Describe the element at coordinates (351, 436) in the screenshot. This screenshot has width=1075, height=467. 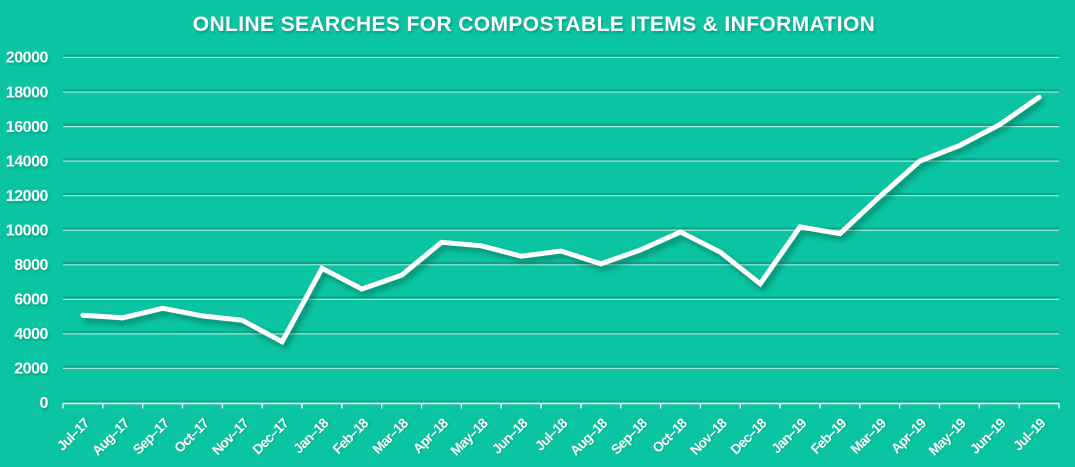
I see `svg-text: Feb–18` at that location.